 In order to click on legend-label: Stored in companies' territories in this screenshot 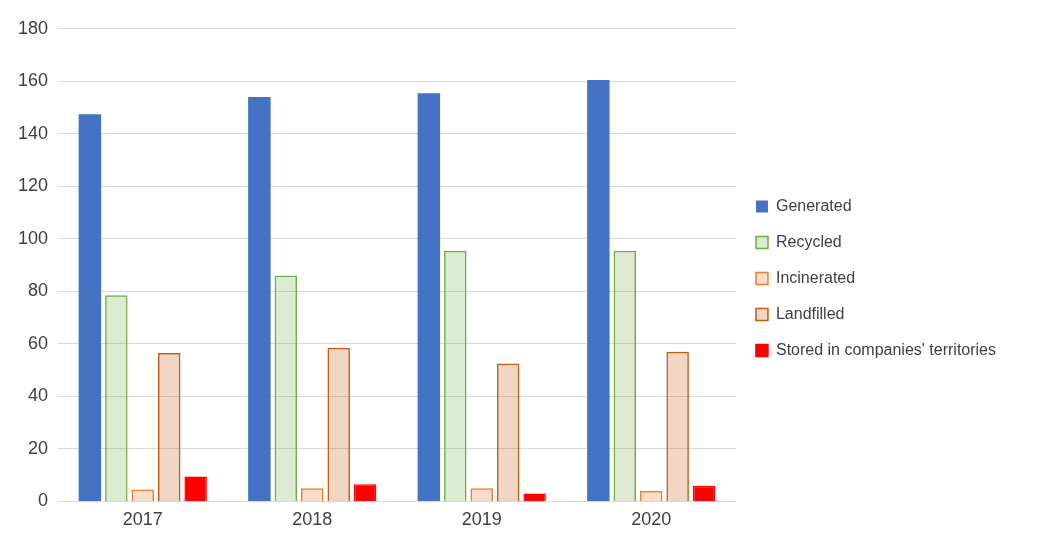, I will do `click(886, 349)`.